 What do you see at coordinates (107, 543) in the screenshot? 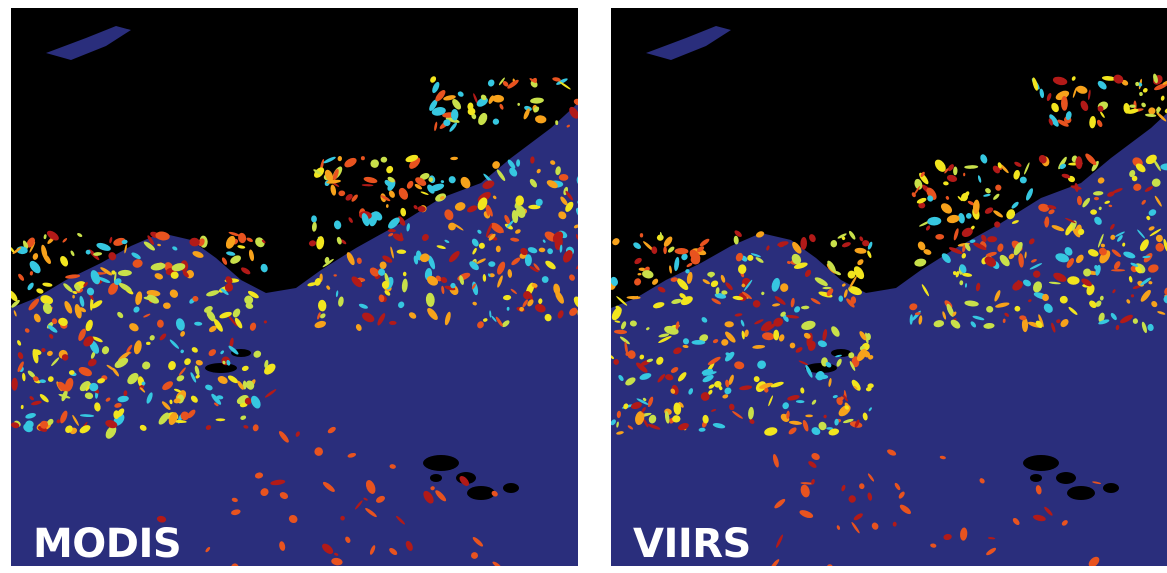
I see `modis-label: MODIS` at bounding box center [107, 543].